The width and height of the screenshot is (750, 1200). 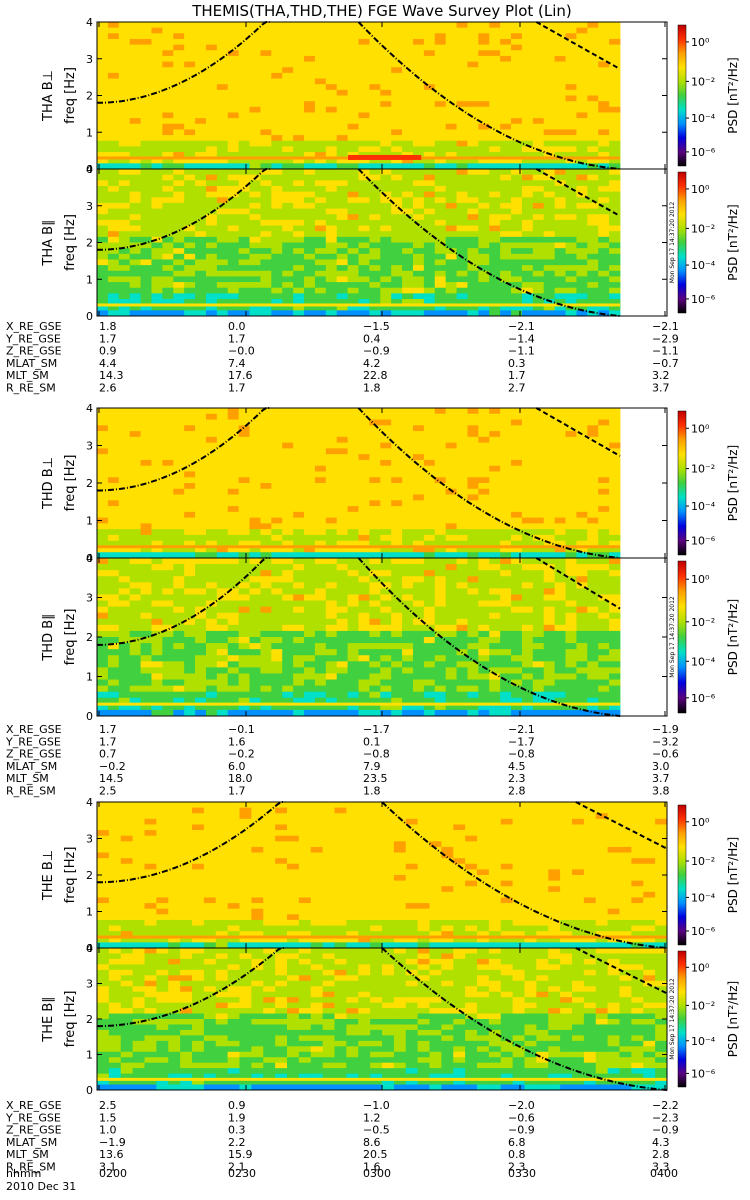 I want to click on orbit-value: 0.4, so click(x=372, y=338).